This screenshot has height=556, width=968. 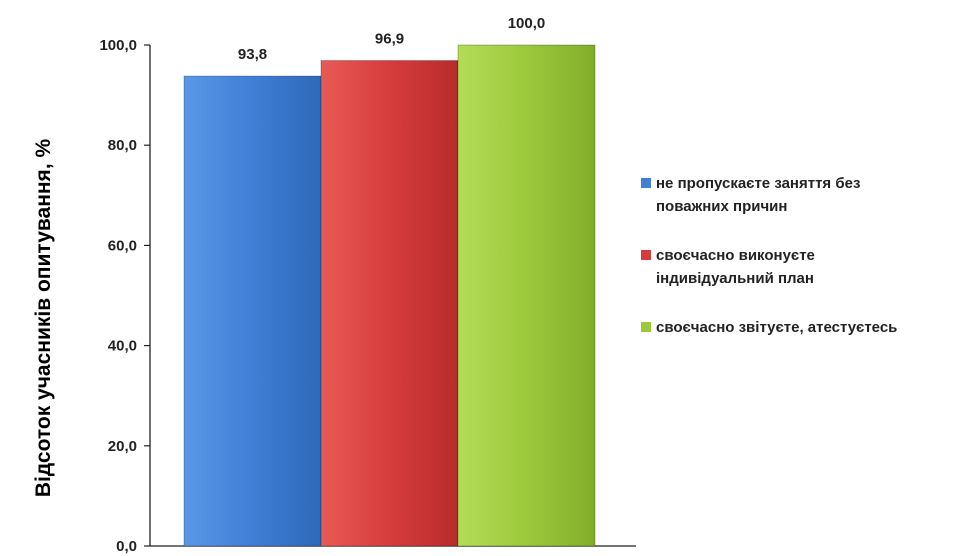 I want to click on legend-swatch-red, so click(x=646, y=255).